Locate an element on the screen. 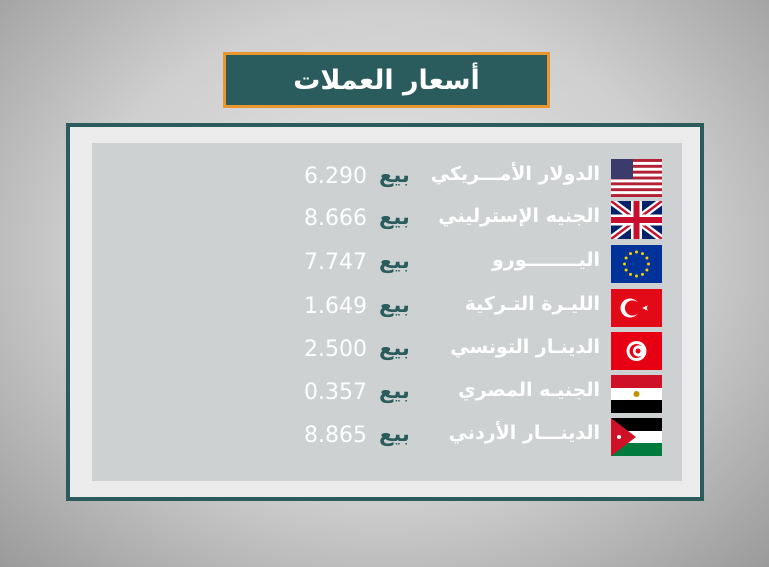 Image resolution: width=769 pixels, height=567 pixels. currency-value: 8.666 is located at coordinates (335, 218).